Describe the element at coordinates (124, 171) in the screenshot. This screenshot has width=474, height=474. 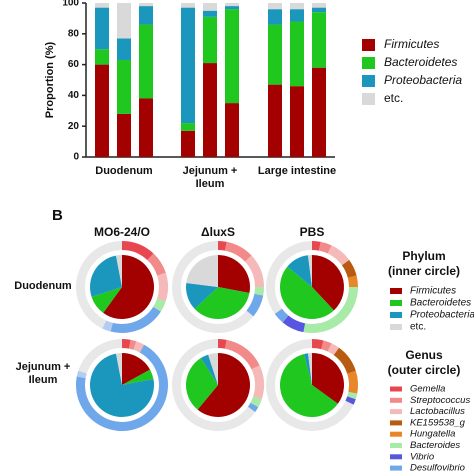
I see `x-tick-label: Duodenum` at that location.